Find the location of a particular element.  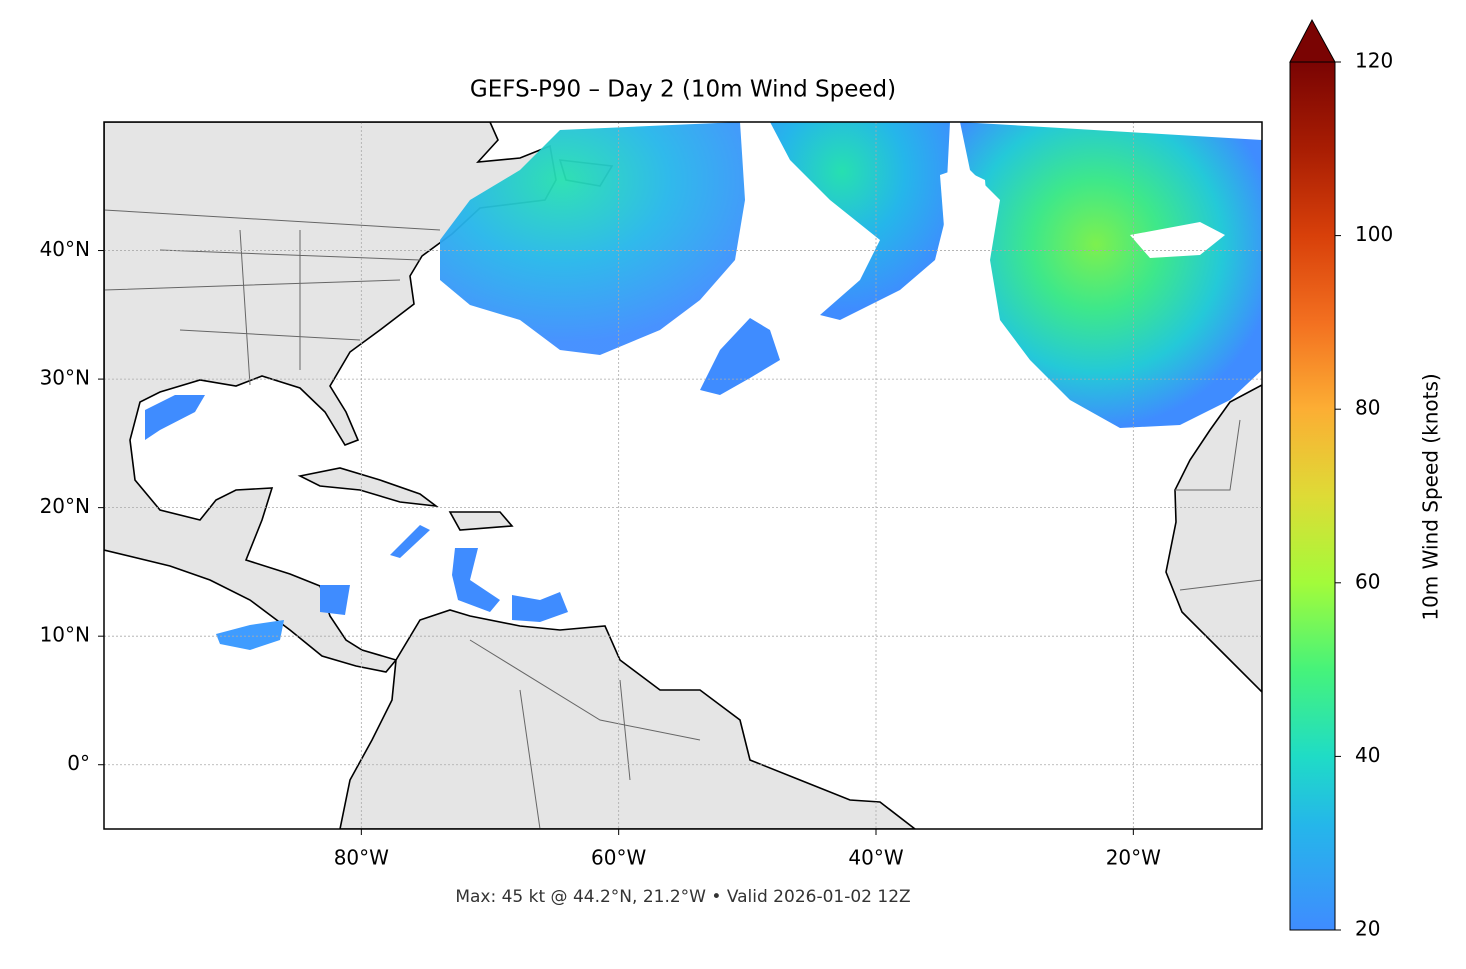

map-title: GEFS-P90 – Day 2 (10m Wind Speed) is located at coordinates (683, 90).